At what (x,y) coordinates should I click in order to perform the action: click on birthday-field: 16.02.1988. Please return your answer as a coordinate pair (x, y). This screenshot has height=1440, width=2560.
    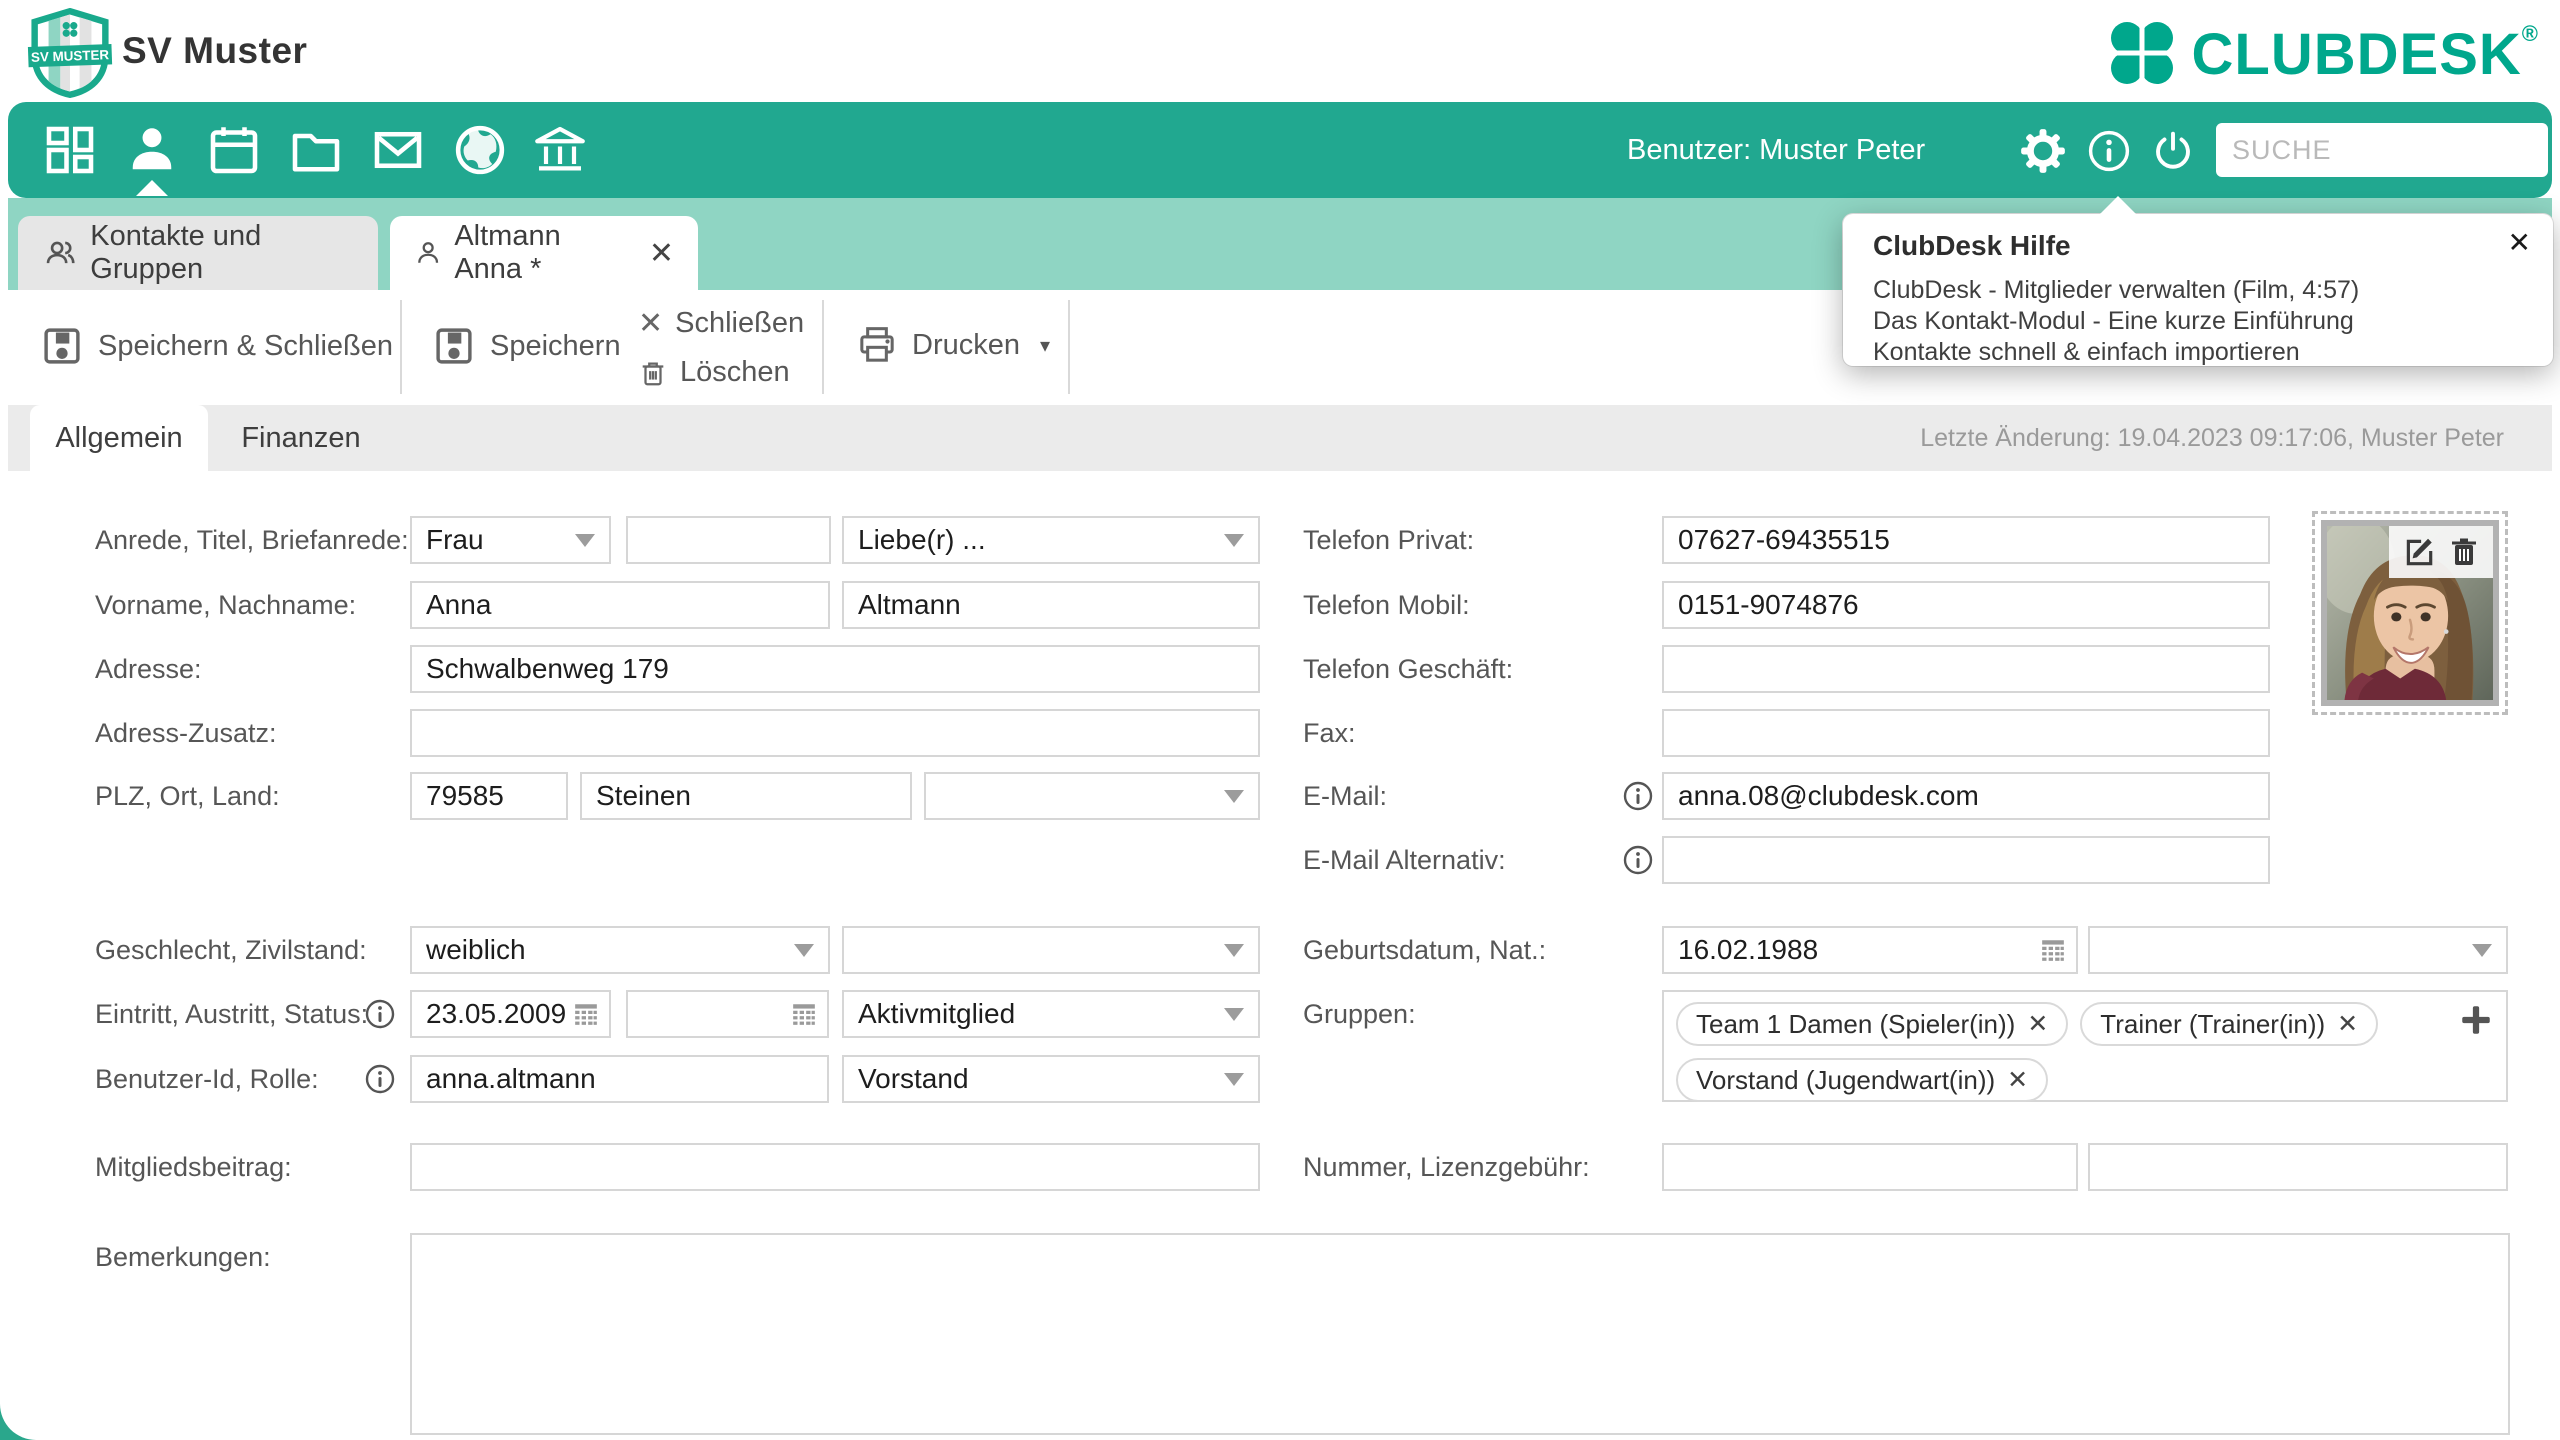
    Looking at the image, I should click on (1870, 950).